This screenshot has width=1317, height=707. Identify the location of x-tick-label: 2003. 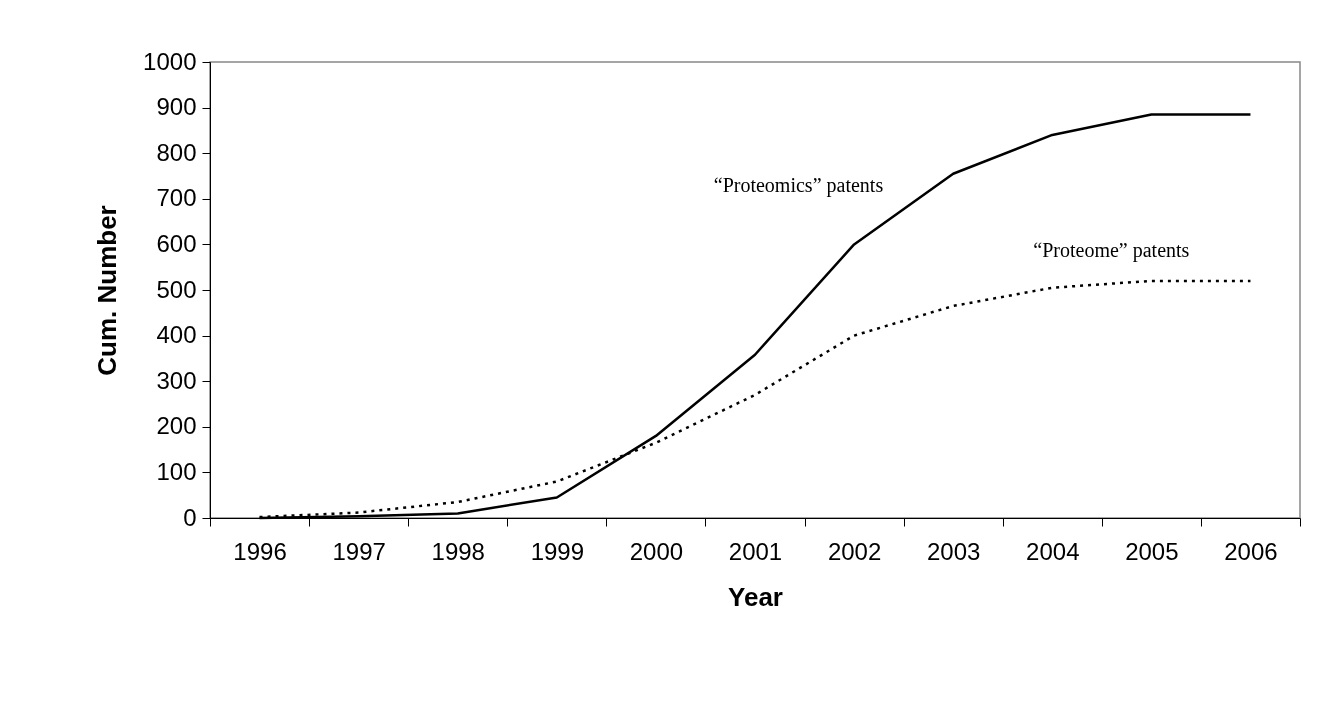
(953, 551).